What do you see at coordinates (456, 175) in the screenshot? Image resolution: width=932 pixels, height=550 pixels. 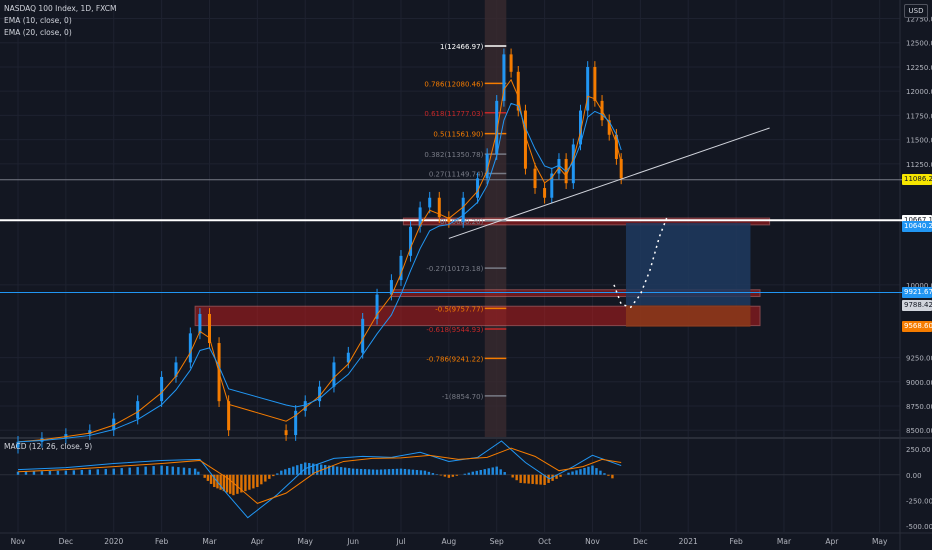 I see `fib-level-label: 0.27(11149.74)` at bounding box center [456, 175].